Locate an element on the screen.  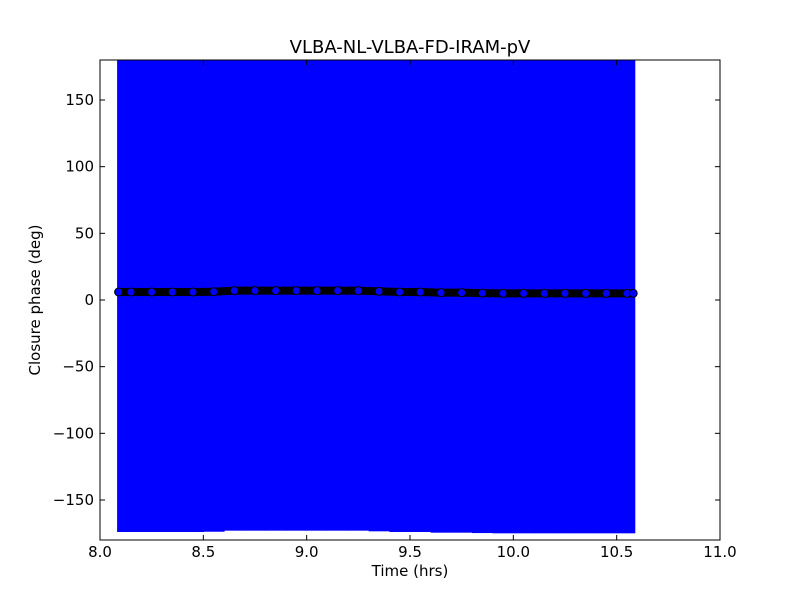
x-axis-label: Time (hrs) is located at coordinates (410, 571).